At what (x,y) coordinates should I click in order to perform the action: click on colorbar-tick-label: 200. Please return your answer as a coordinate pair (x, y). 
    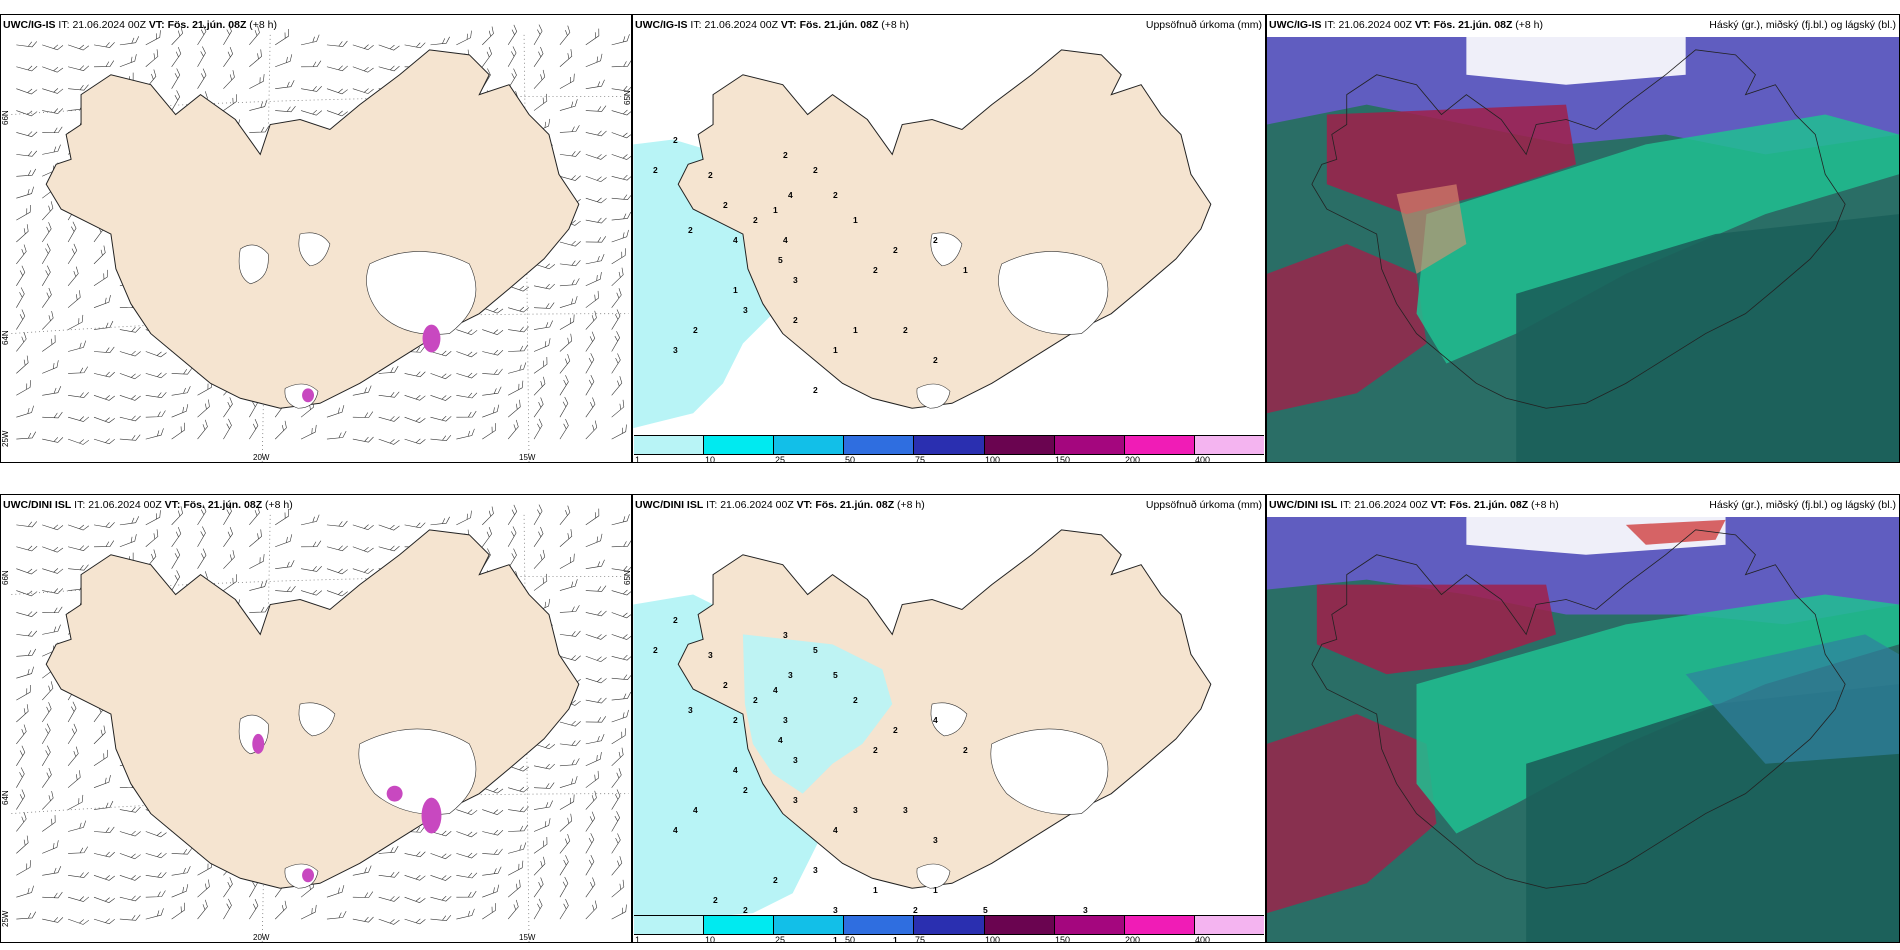
    Looking at the image, I should click on (1133, 459).